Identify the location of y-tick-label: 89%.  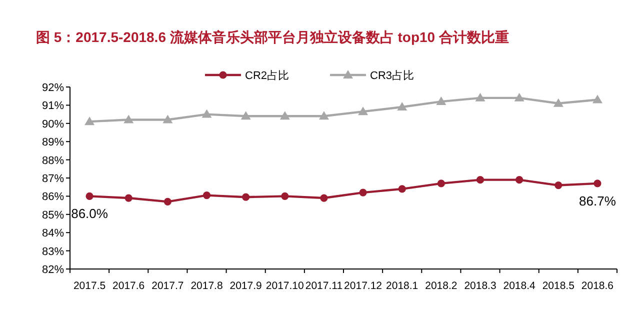
(53, 142).